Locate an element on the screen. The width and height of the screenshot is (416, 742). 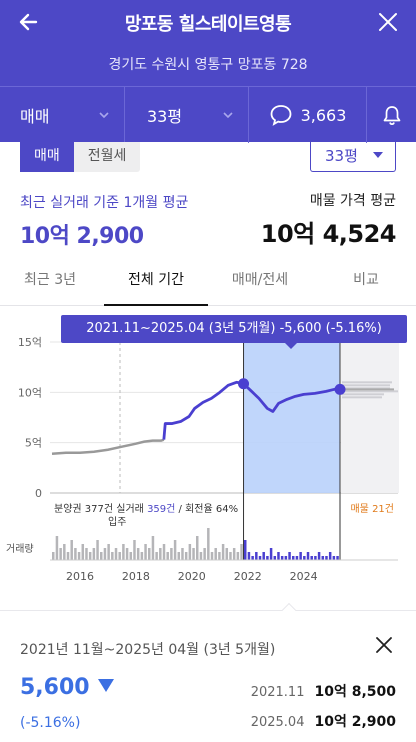
size-select: 33평 is located at coordinates (353, 157).